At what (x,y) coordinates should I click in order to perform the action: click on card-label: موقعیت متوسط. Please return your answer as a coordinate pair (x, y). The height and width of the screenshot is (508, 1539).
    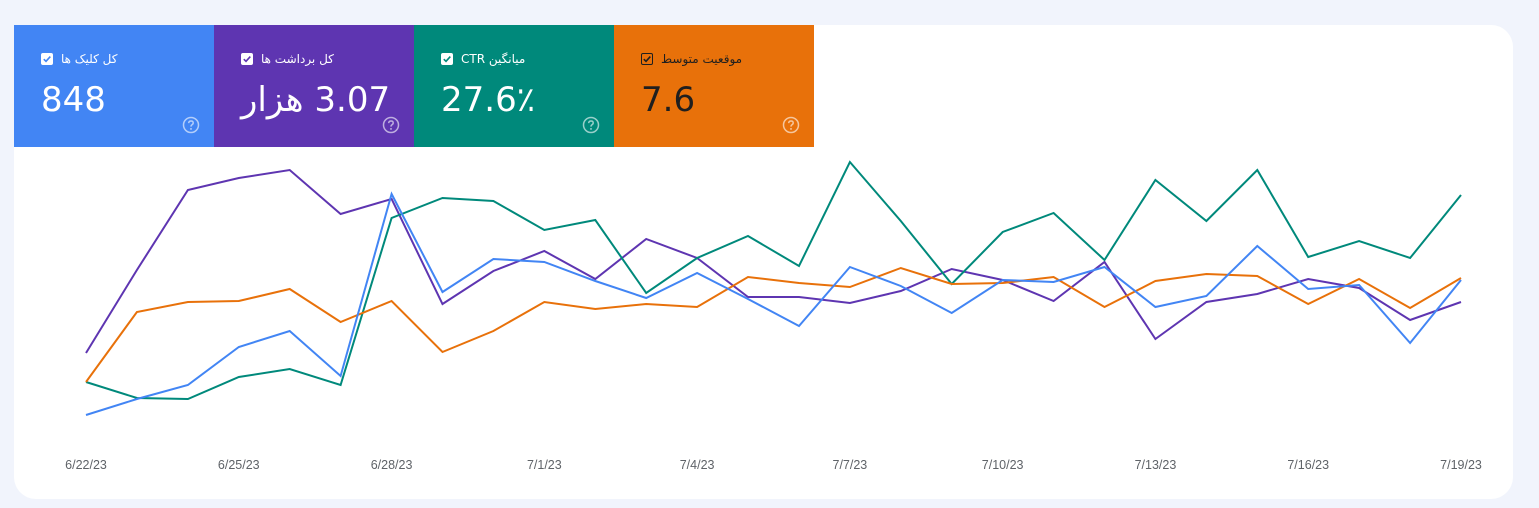
    Looking at the image, I should click on (702, 59).